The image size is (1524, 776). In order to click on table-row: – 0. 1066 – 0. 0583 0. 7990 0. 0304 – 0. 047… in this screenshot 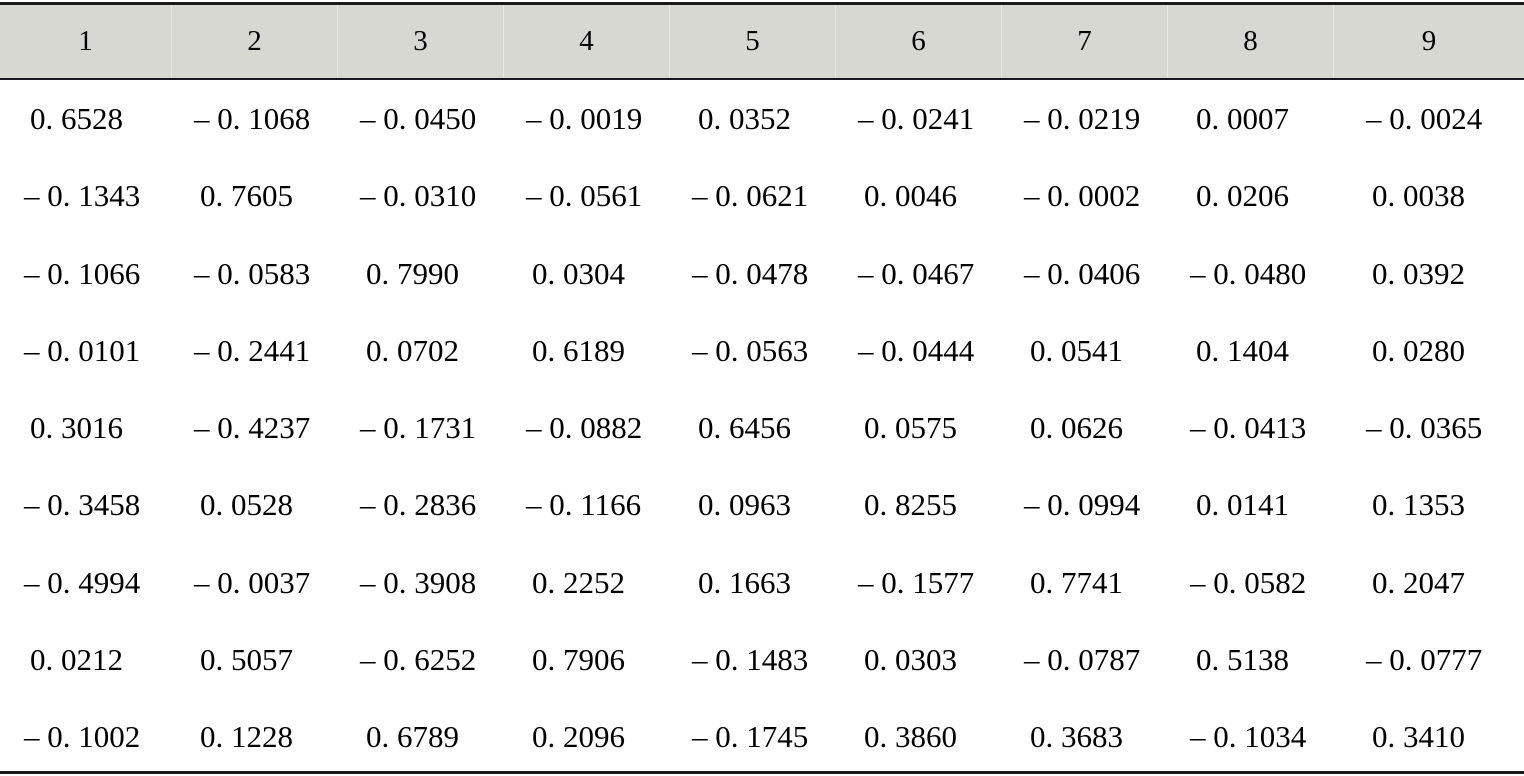, I will do `click(762, 273)`.